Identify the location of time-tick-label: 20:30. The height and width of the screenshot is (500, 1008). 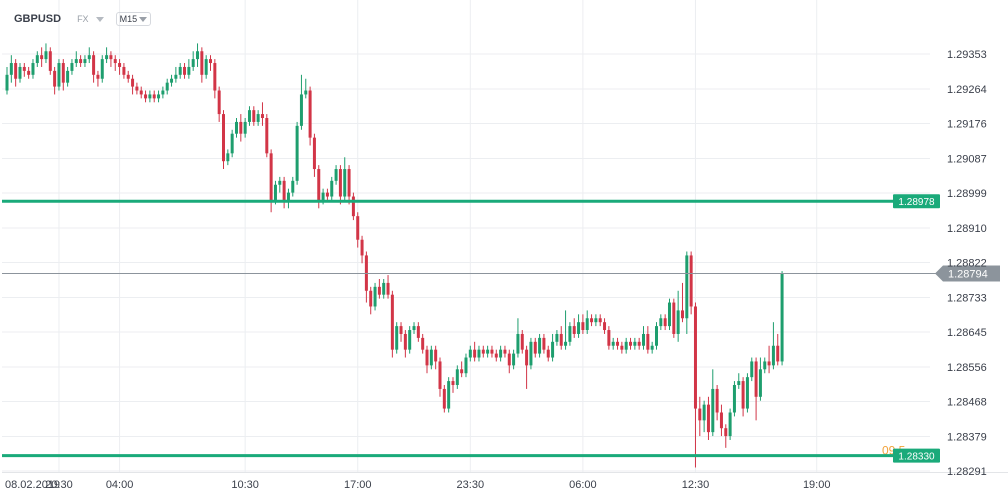
(59, 485).